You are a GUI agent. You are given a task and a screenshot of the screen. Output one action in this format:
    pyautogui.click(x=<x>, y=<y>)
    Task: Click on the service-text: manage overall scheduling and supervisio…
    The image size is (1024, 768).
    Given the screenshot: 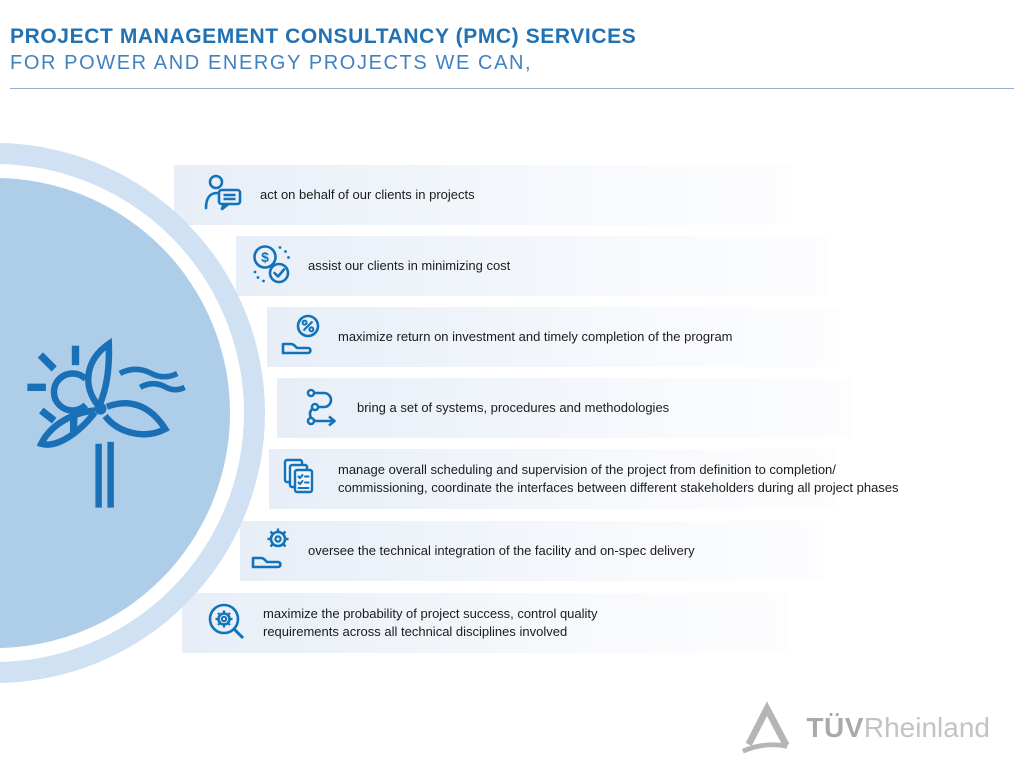 What is the action you would take?
    pyautogui.click(x=618, y=478)
    